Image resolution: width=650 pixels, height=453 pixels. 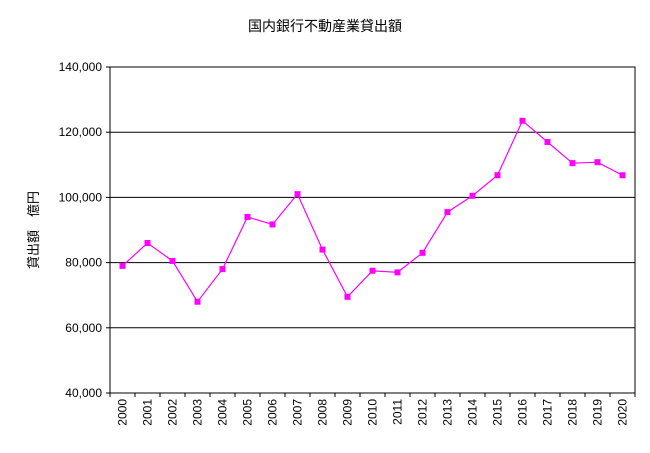 What do you see at coordinates (198, 412) in the screenshot?
I see `x-tick-label: 2003` at bounding box center [198, 412].